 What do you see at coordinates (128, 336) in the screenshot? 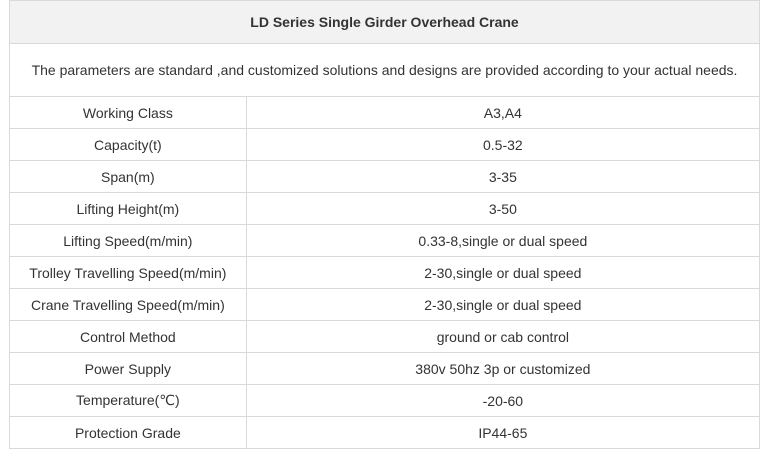
I see `parameter-name: Control Method` at bounding box center [128, 336].